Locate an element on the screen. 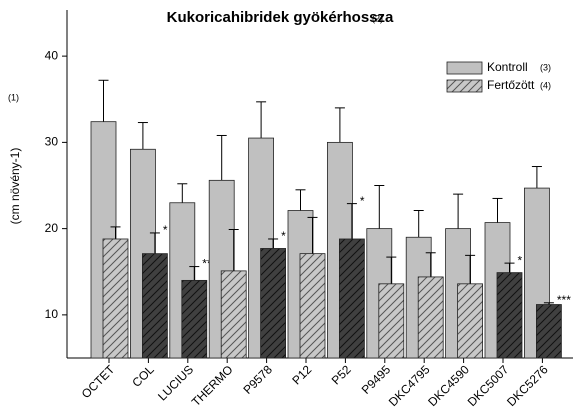 This screenshot has height=416, width=573. y-tick-label: 40 is located at coordinates (52, 55).